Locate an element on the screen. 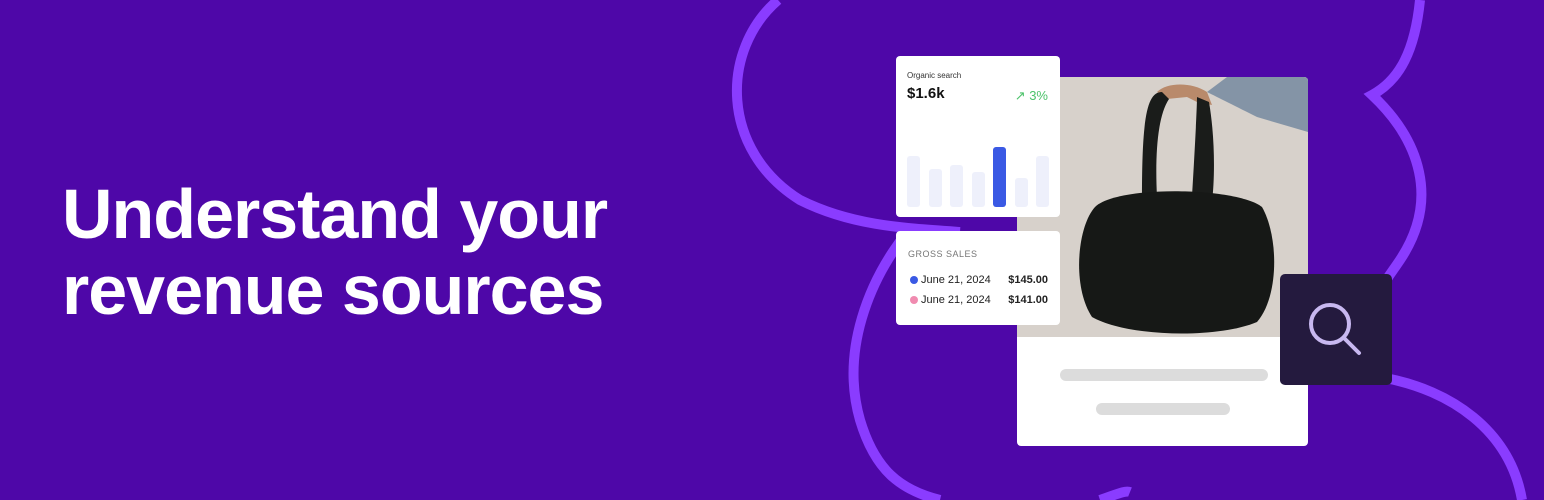  product-photo is located at coordinates (1162, 207).